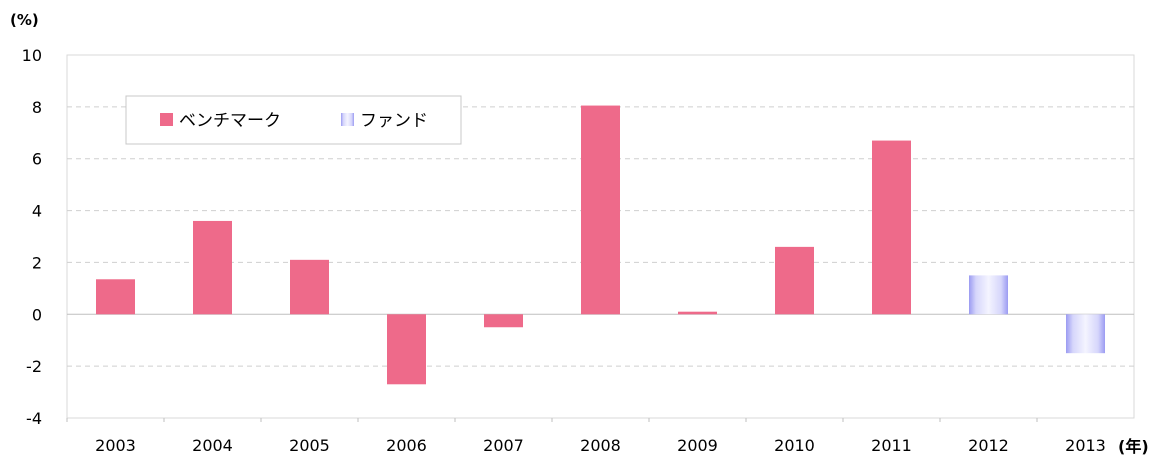  Describe the element at coordinates (24, 20) in the screenshot. I see `y-axis-label: (%)` at that location.